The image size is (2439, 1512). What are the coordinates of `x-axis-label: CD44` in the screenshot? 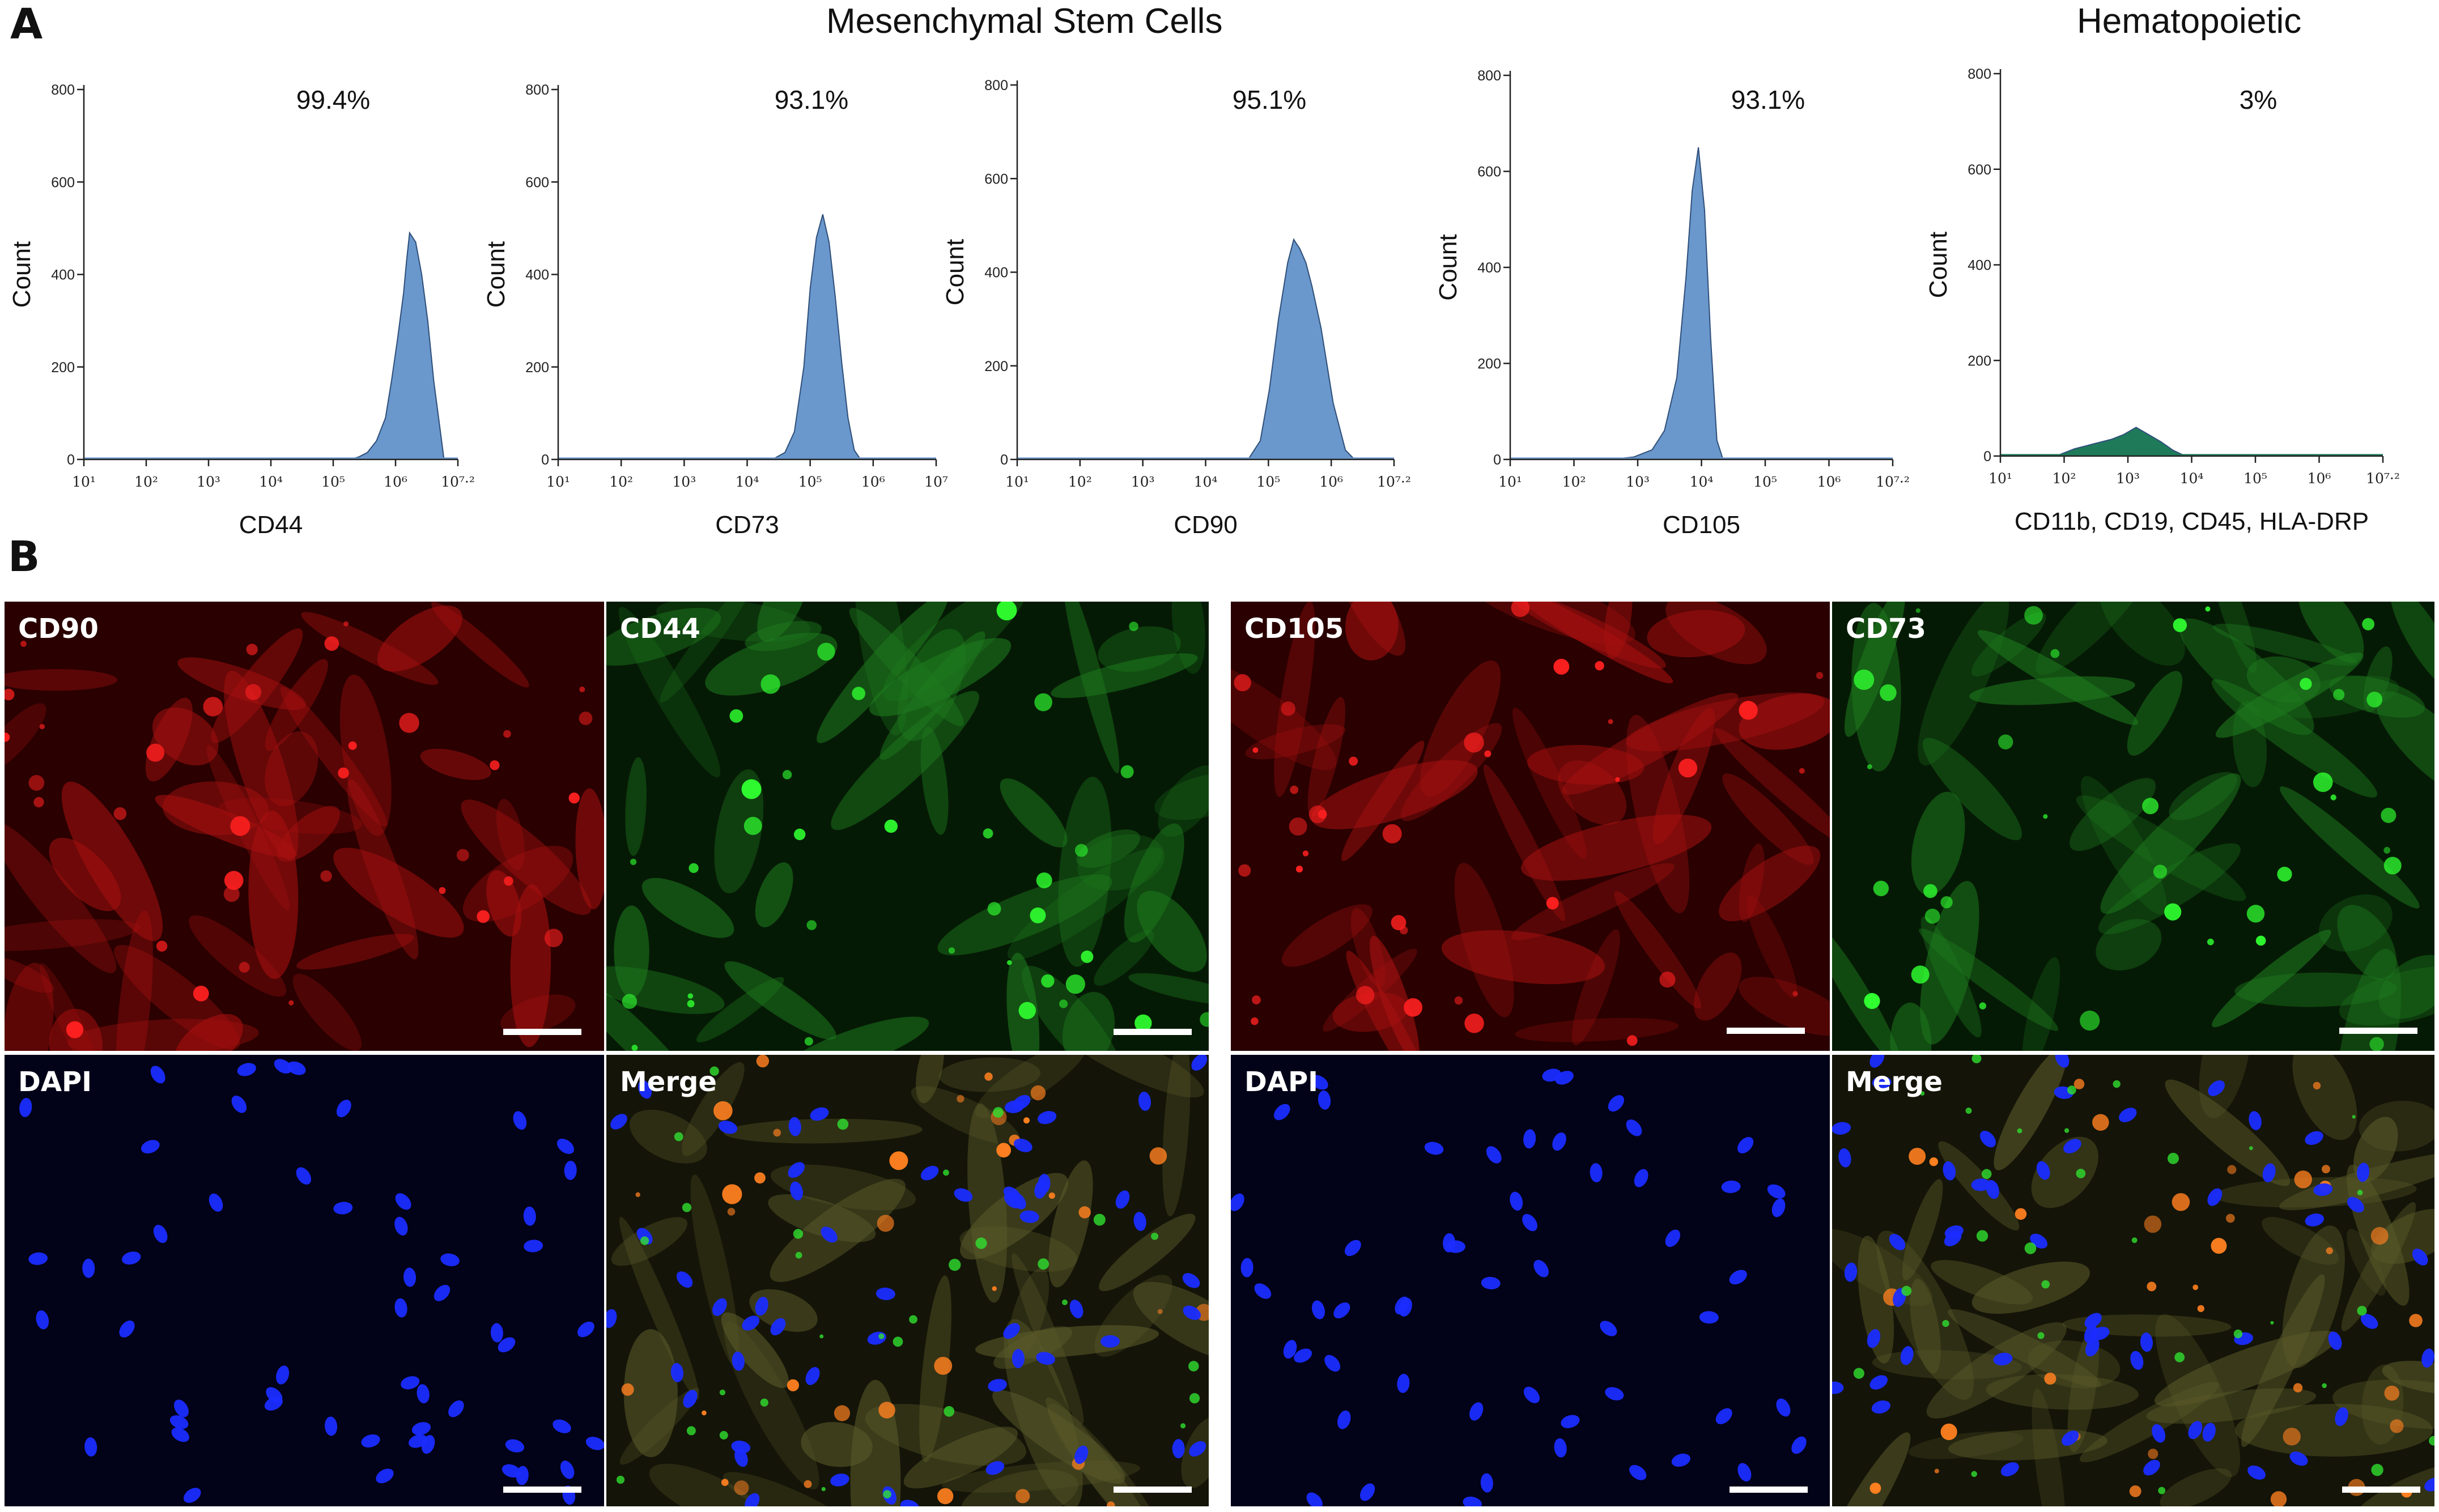 It's located at (271, 524).